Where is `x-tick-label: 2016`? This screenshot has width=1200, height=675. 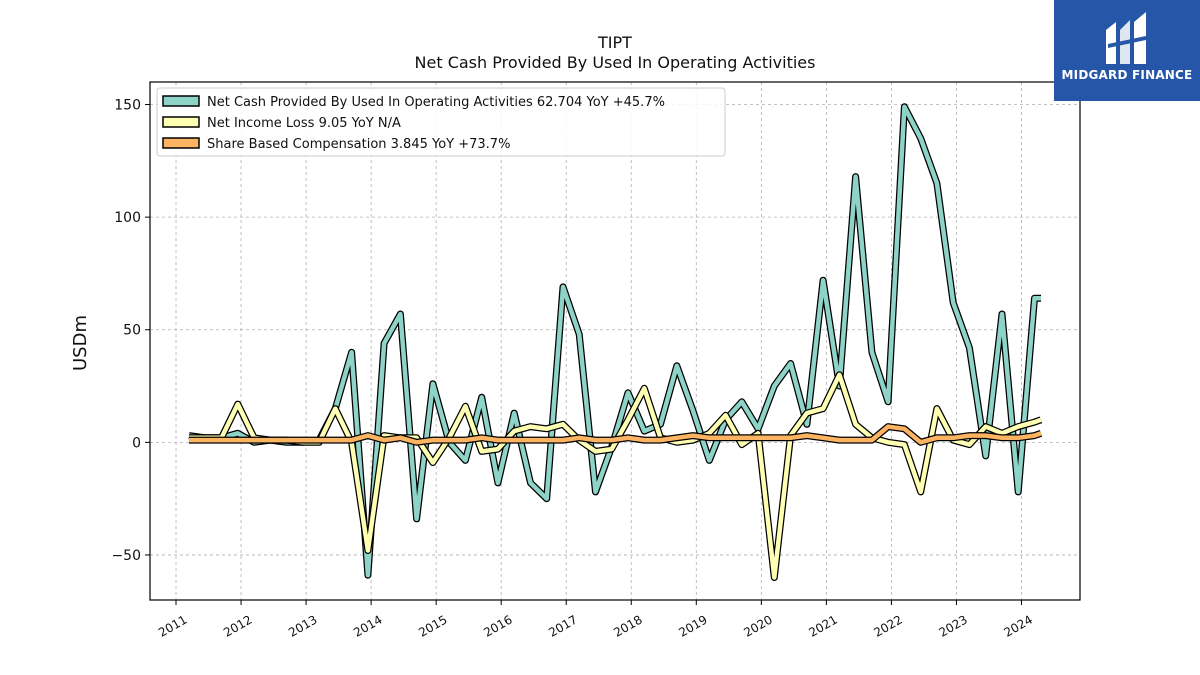 x-tick-label: 2016 is located at coordinates (497, 625).